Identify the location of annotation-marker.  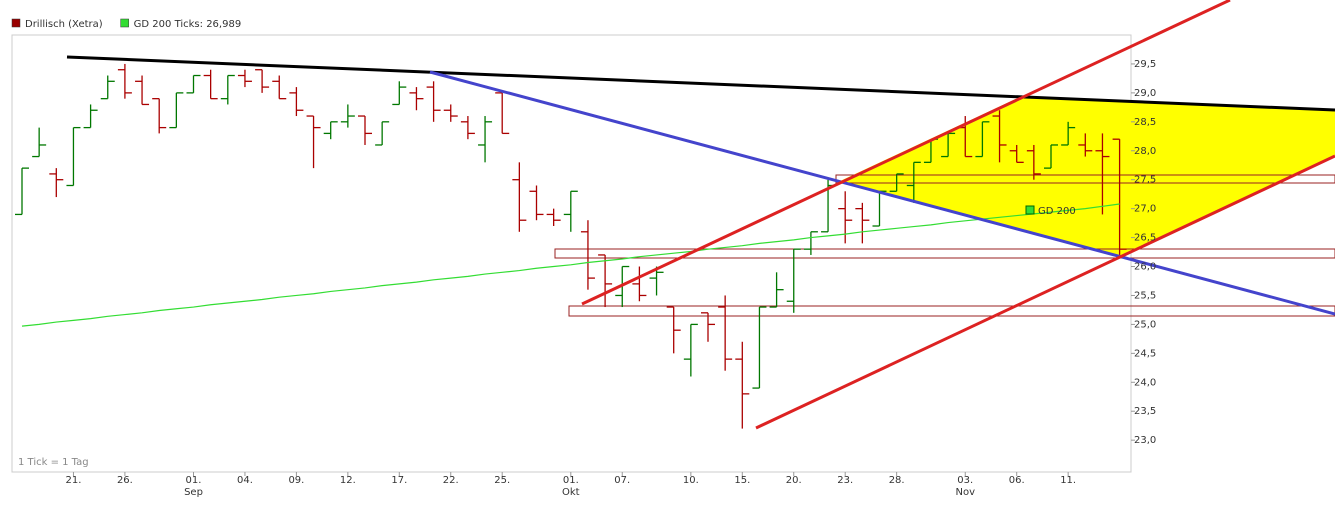
(1030, 210).